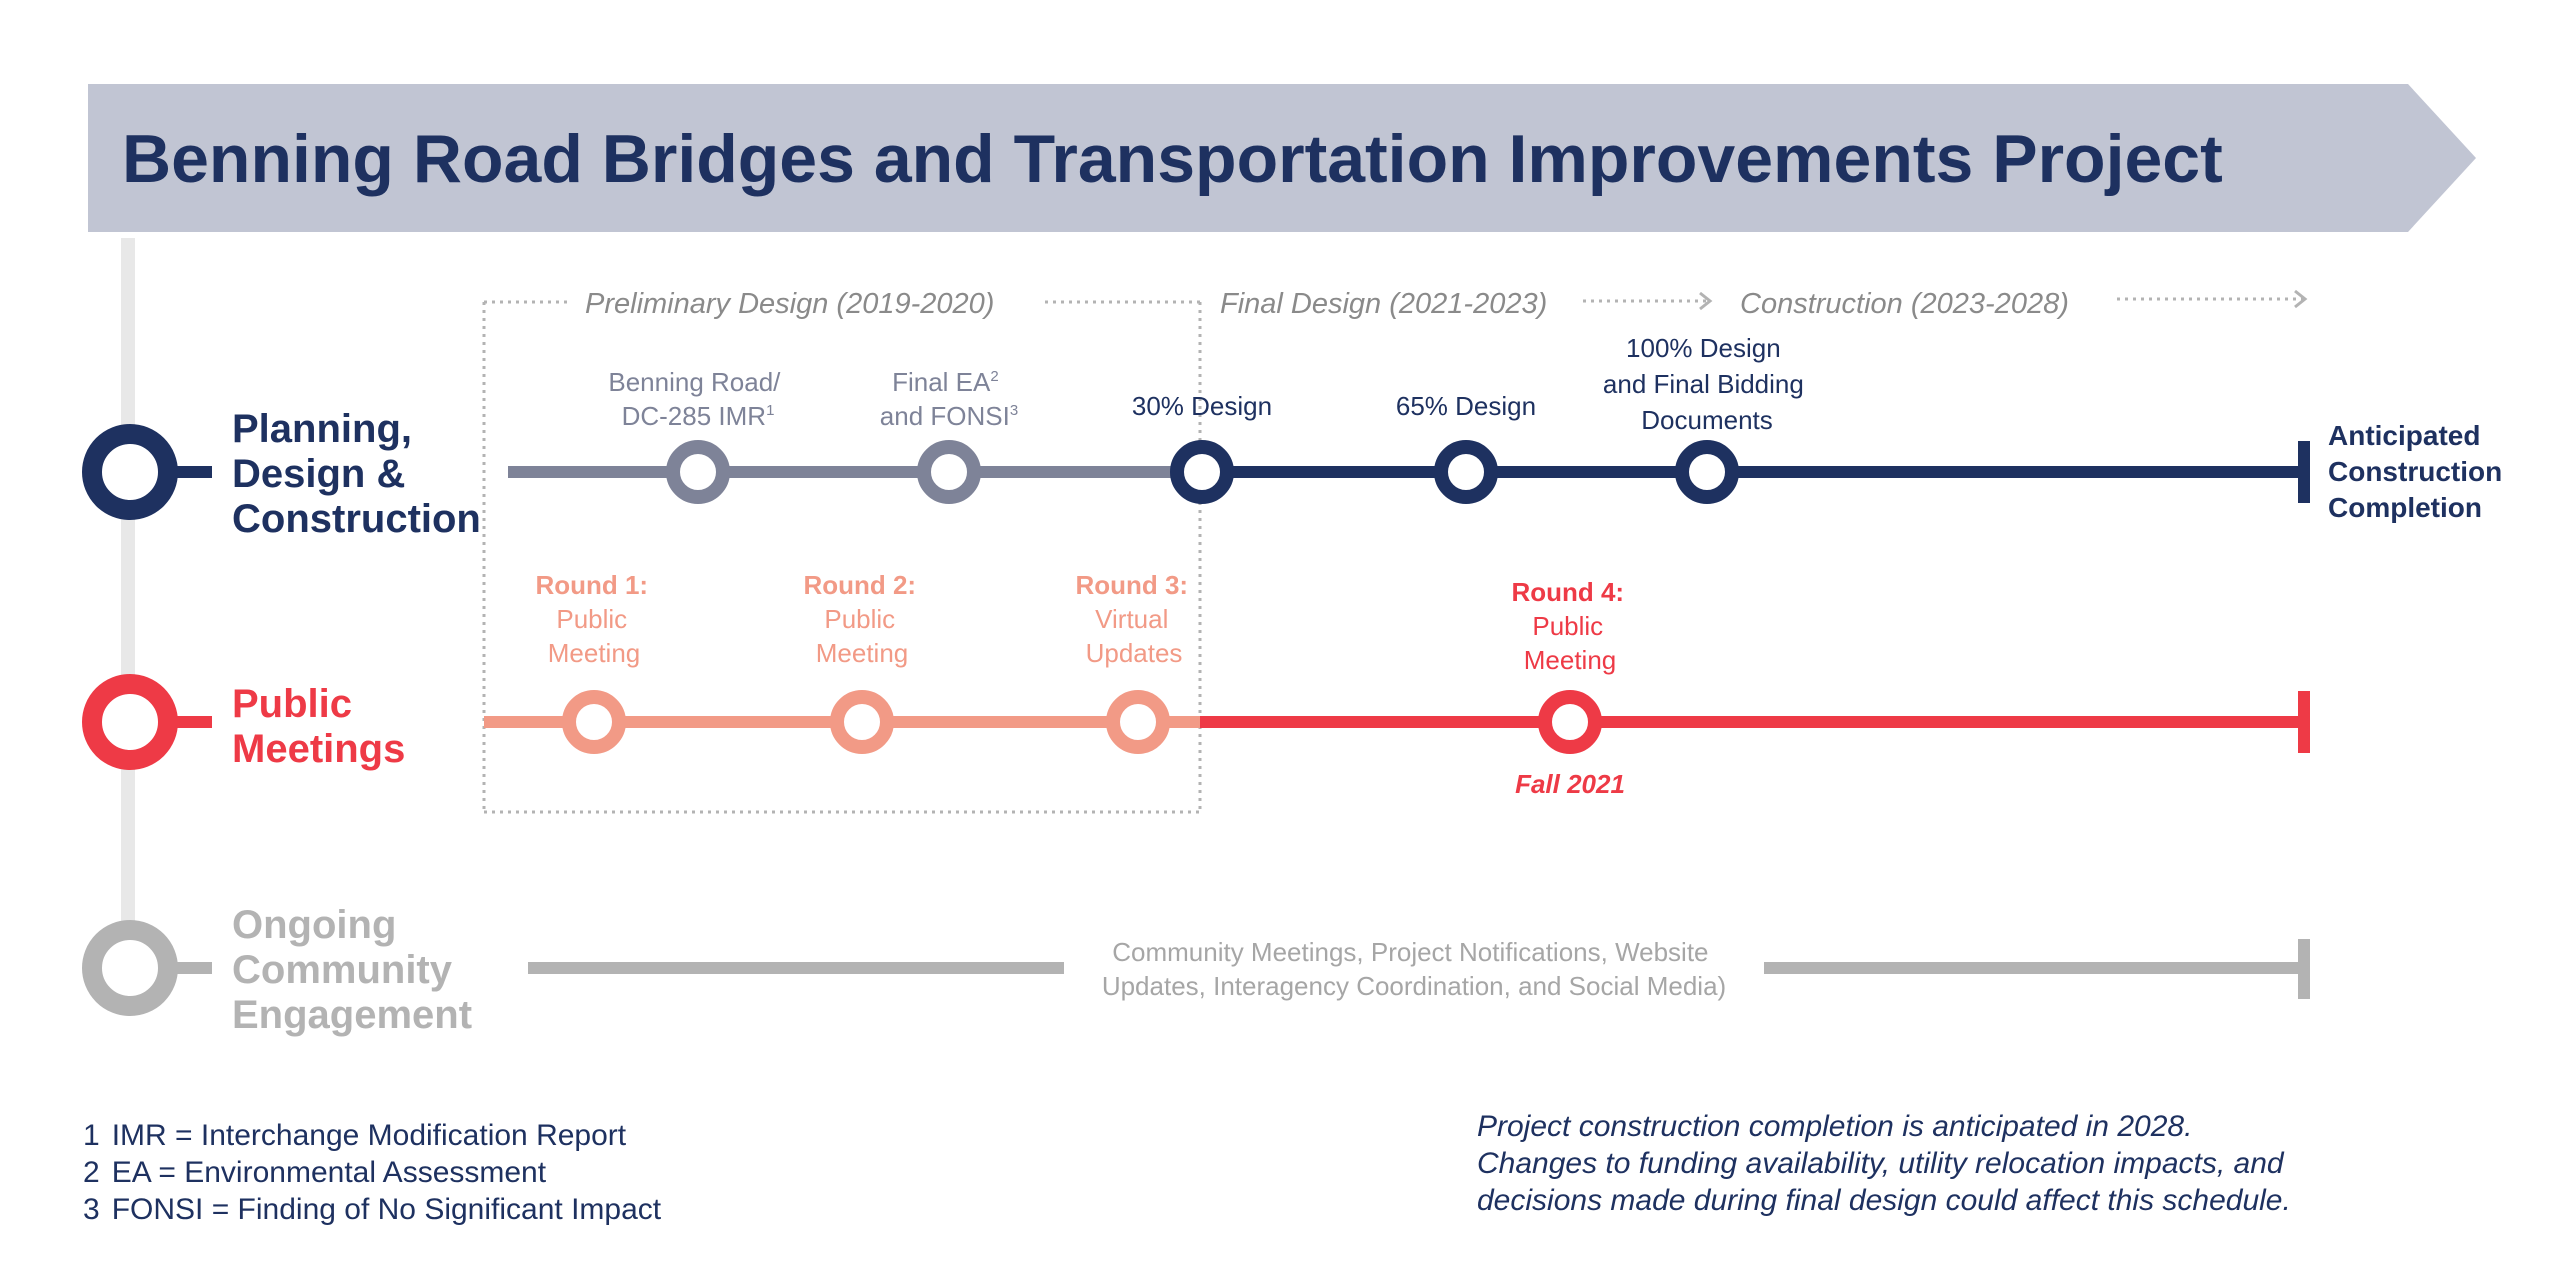 The height and width of the screenshot is (1280, 2560). I want to click on meeting-round-1-label: Round 1: Public Meeting, so click(593, 619).